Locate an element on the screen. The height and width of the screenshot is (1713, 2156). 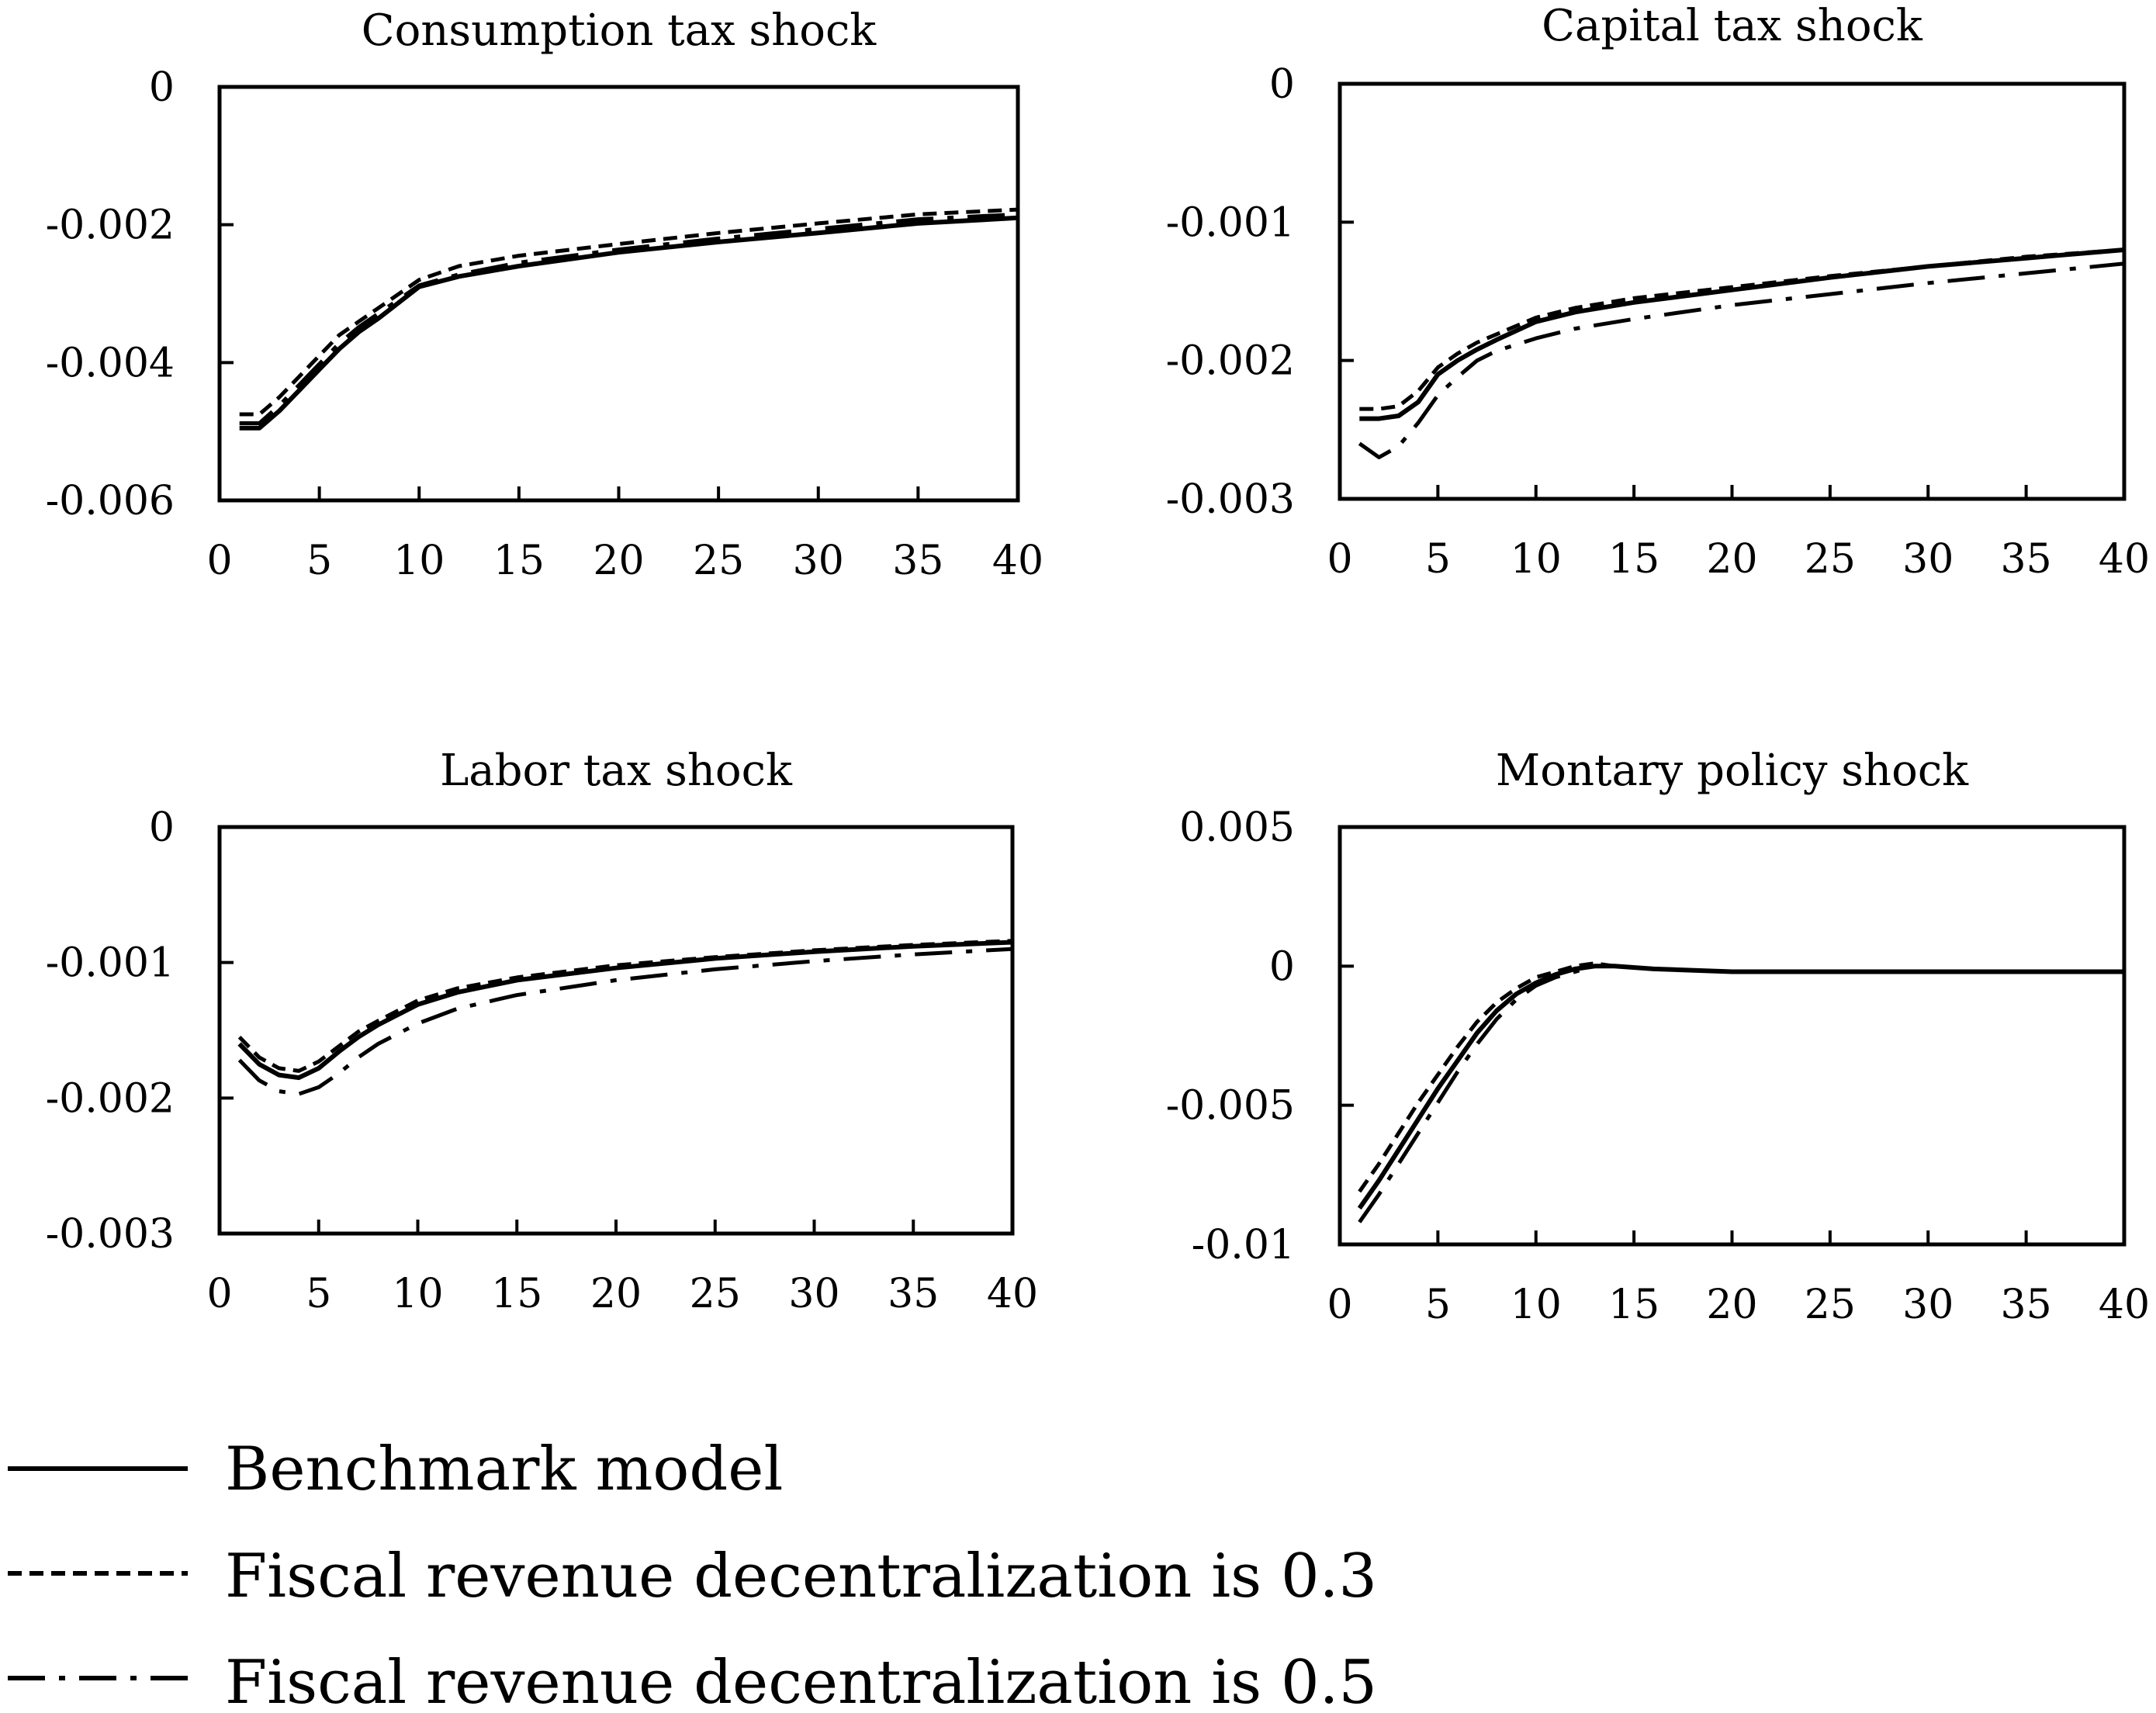
legend-item-fiscal-0-5: Fiscal revenue decentralization is 0.5 is located at coordinates (692, 1680).